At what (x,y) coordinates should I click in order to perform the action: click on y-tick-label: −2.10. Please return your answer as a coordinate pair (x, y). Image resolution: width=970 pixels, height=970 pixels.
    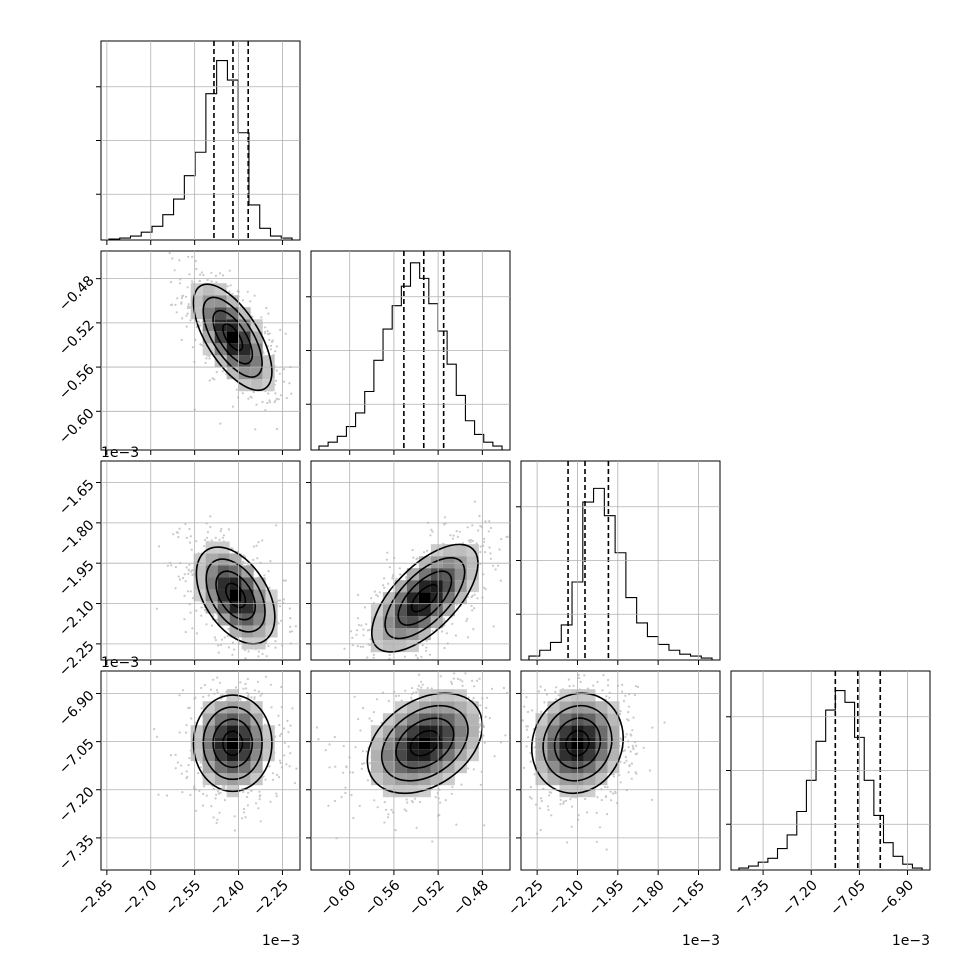
    Looking at the image, I should click on (77, 619).